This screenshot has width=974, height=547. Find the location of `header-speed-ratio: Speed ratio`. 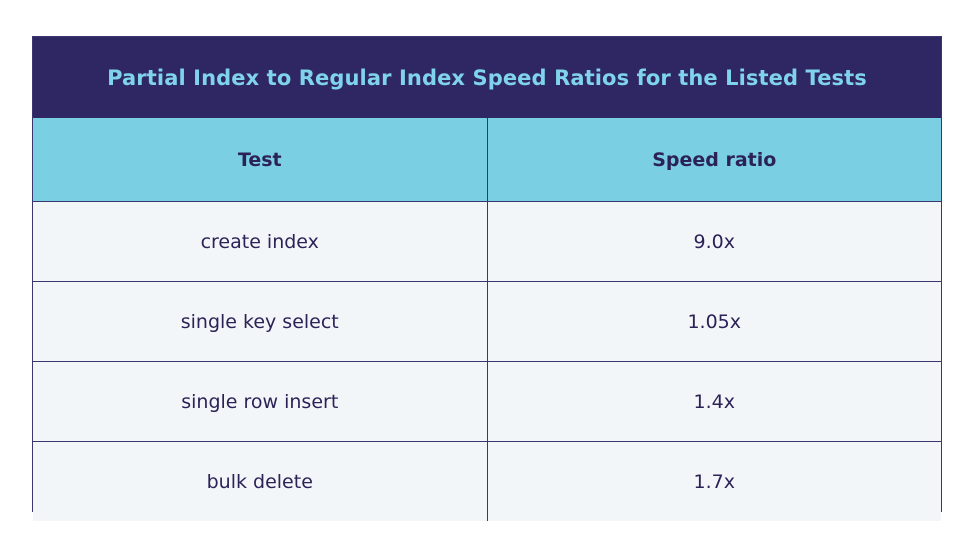

header-speed-ratio: Speed ratio is located at coordinates (713, 160).